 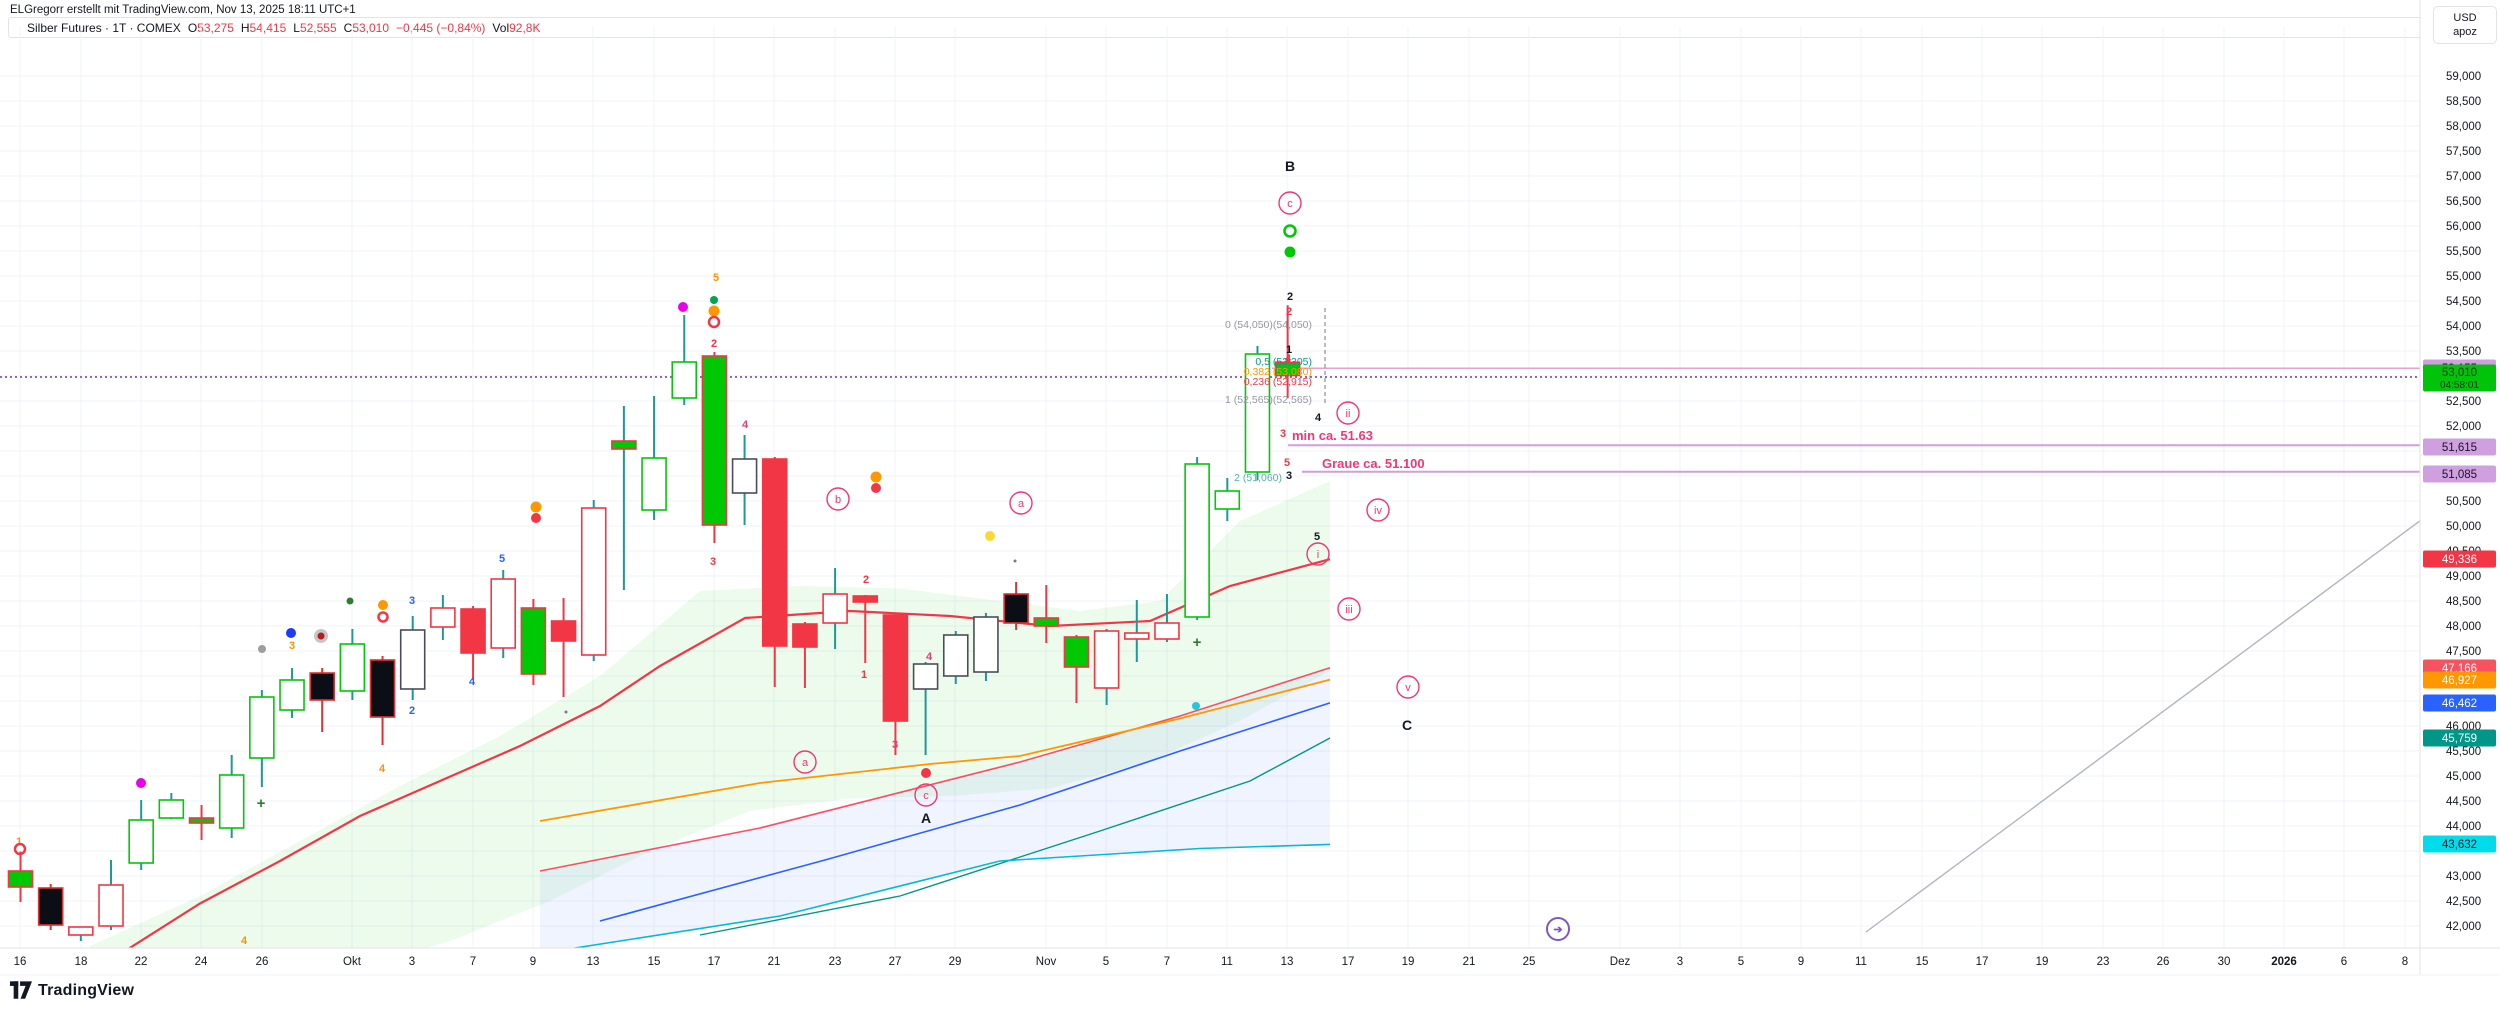 What do you see at coordinates (2459, 703) in the screenshot?
I see `price-badge-46,462: 46,462` at bounding box center [2459, 703].